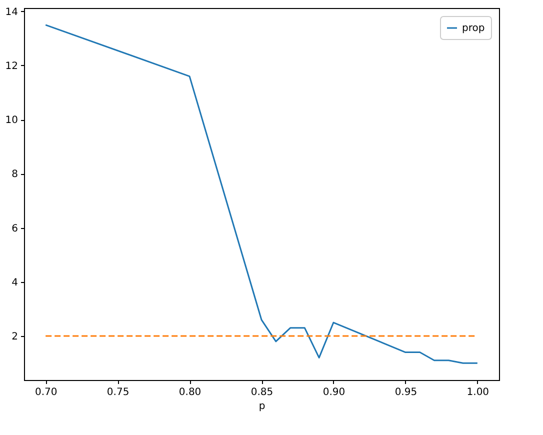 This screenshot has height=435, width=543. Describe the element at coordinates (15, 282) in the screenshot. I see `y-tick-label: 4` at that location.